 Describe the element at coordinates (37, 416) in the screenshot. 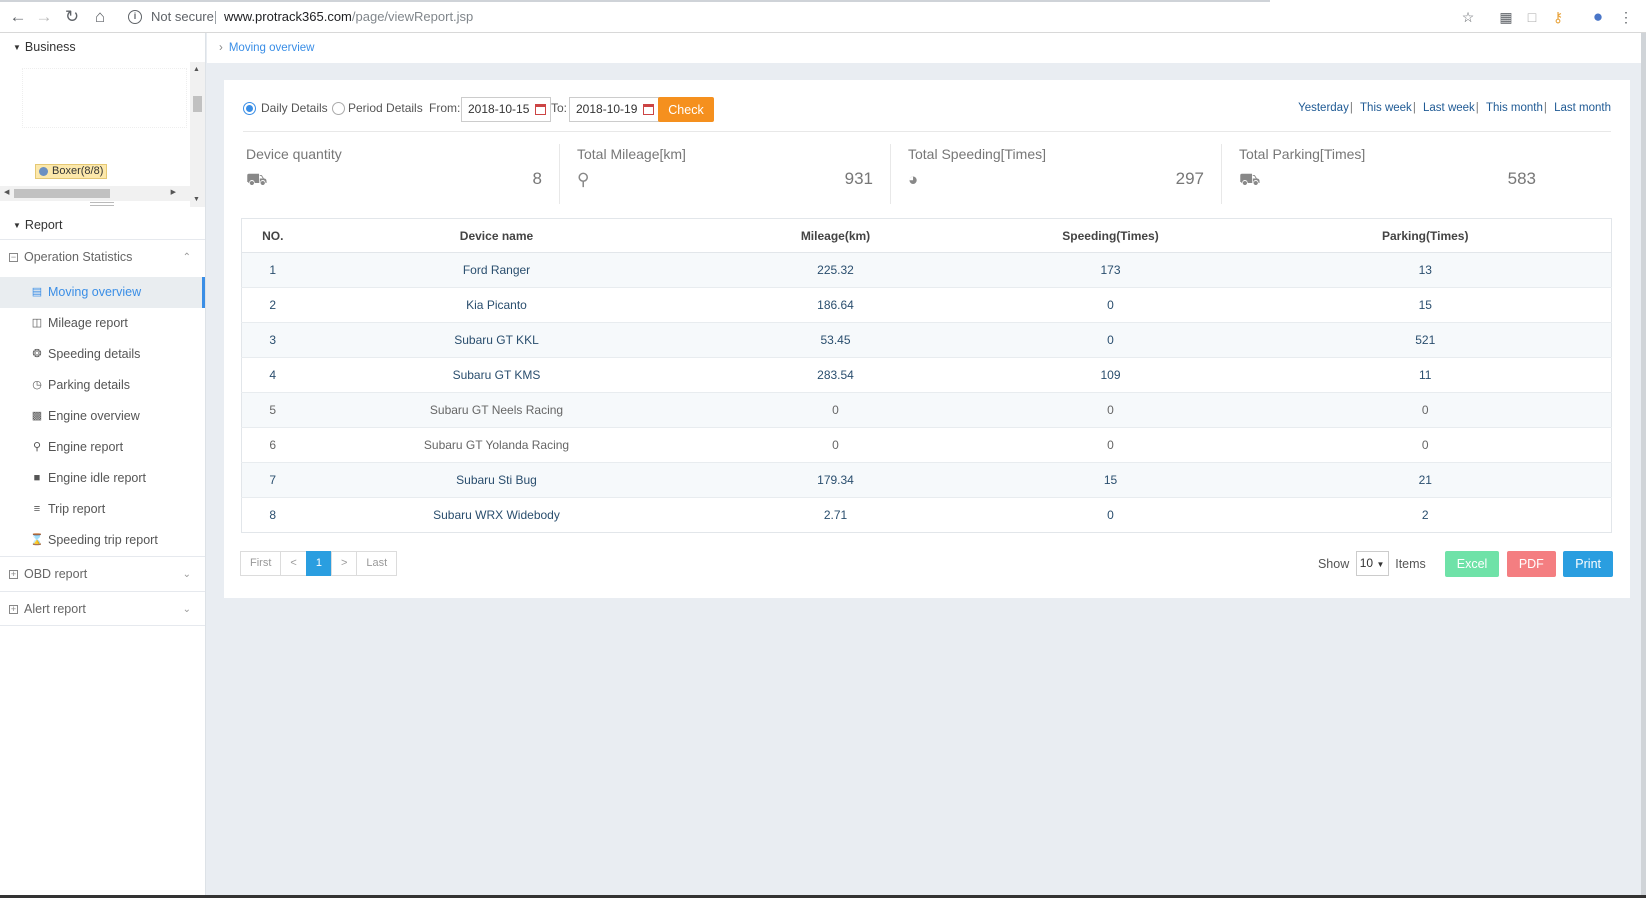

I see `bar-chart-icon: ▩` at that location.